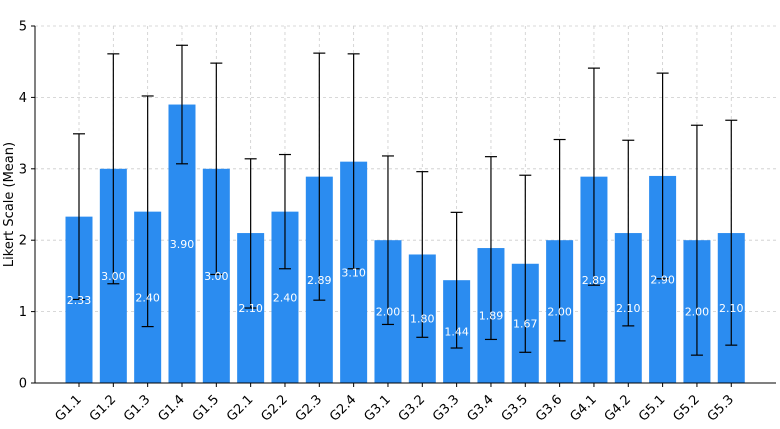 The image size is (780, 429). Describe the element at coordinates (618, 408) in the screenshot. I see `x-tick-label: G4.2` at that location.